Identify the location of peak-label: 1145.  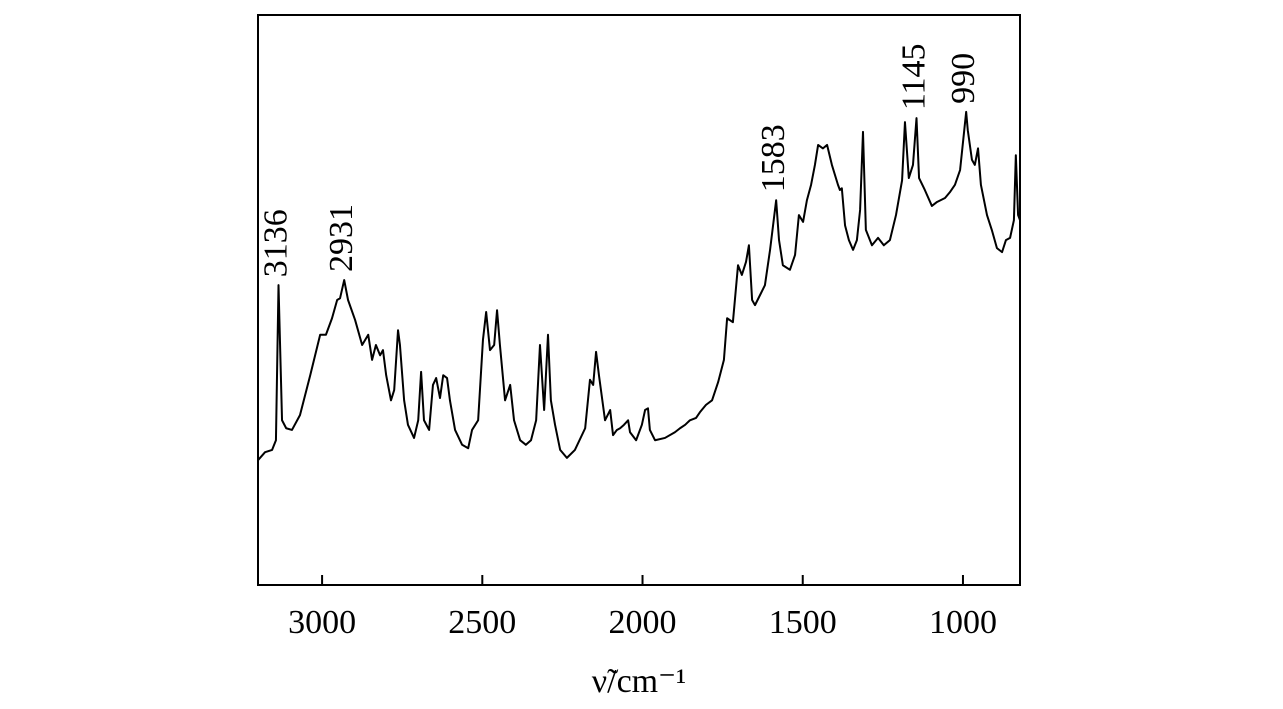
(913, 76).